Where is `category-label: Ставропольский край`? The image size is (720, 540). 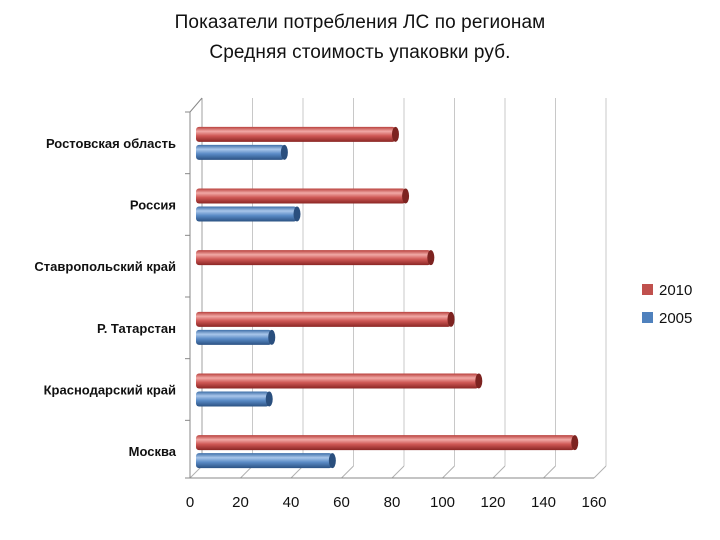
category-label: Ставропольский край is located at coordinates (105, 266).